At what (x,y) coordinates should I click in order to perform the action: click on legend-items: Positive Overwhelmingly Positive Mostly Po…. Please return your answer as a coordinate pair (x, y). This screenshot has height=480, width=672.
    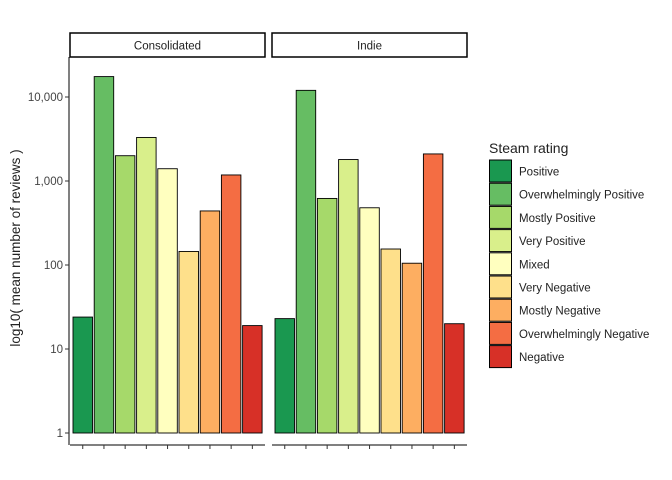
    Looking at the image, I should click on (569, 264).